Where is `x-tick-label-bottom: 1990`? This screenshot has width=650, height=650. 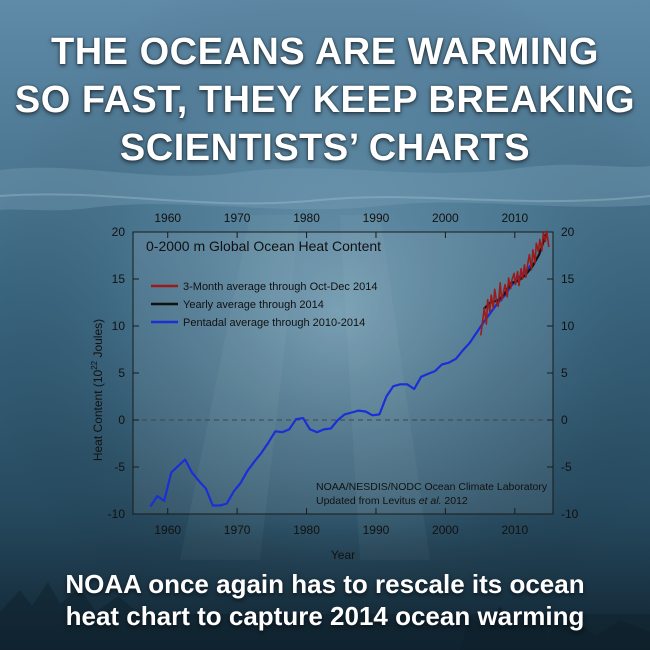 x-tick-label-bottom: 1990 is located at coordinates (376, 530).